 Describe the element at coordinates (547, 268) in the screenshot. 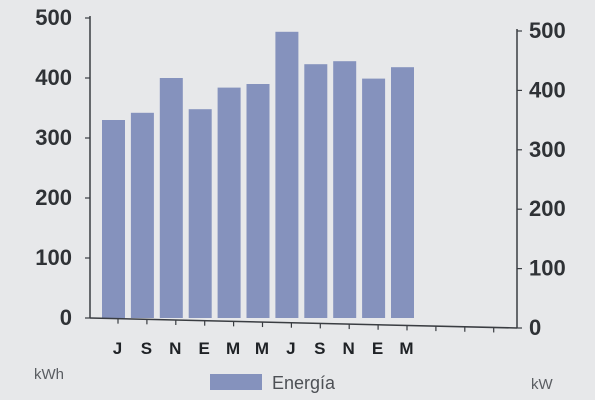

I see `right-axis-tick-label: 100` at that location.